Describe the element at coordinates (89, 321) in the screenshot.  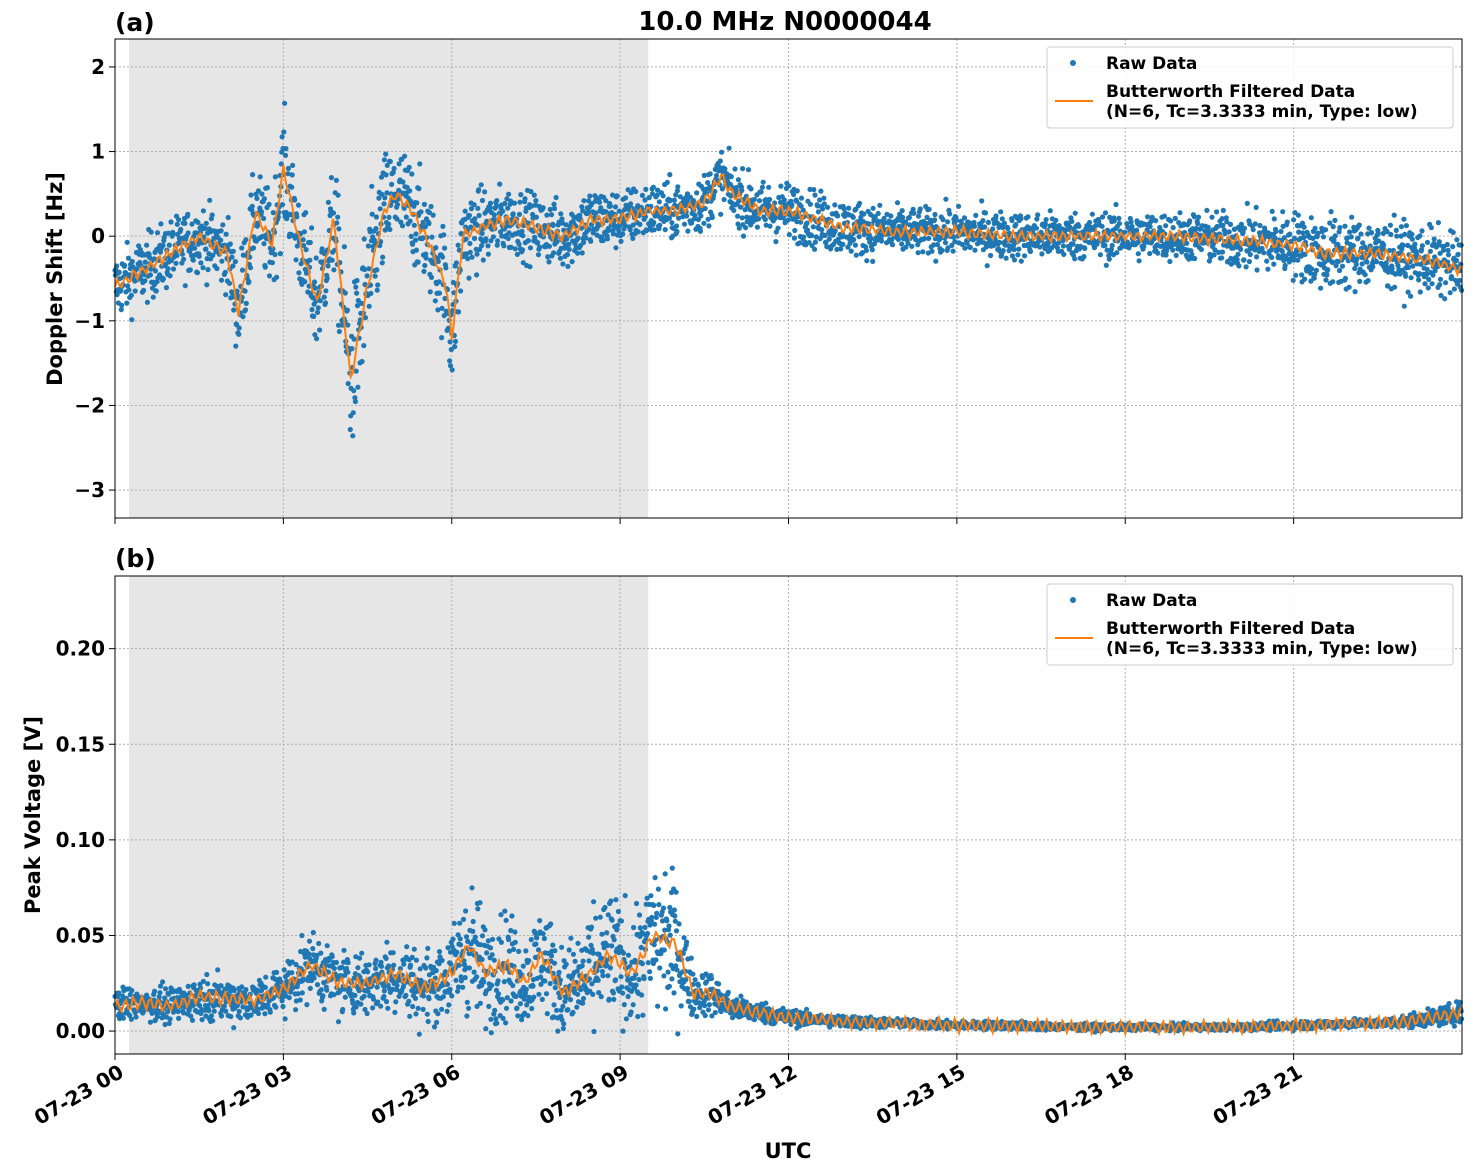
I see `y-tick-label: −1` at that location.